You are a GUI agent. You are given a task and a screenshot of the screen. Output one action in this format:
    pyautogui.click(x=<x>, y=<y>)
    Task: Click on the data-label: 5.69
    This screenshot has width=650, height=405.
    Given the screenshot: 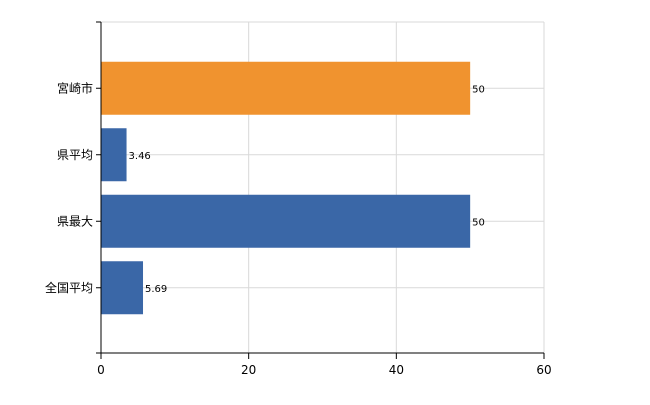 What is the action you would take?
    pyautogui.click(x=156, y=289)
    